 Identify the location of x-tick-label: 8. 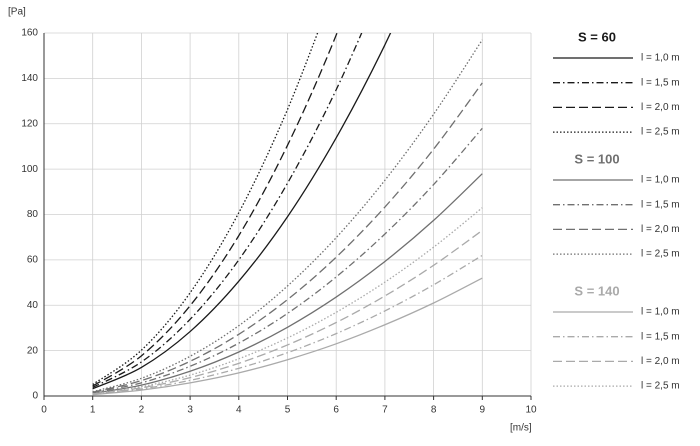
(434, 410).